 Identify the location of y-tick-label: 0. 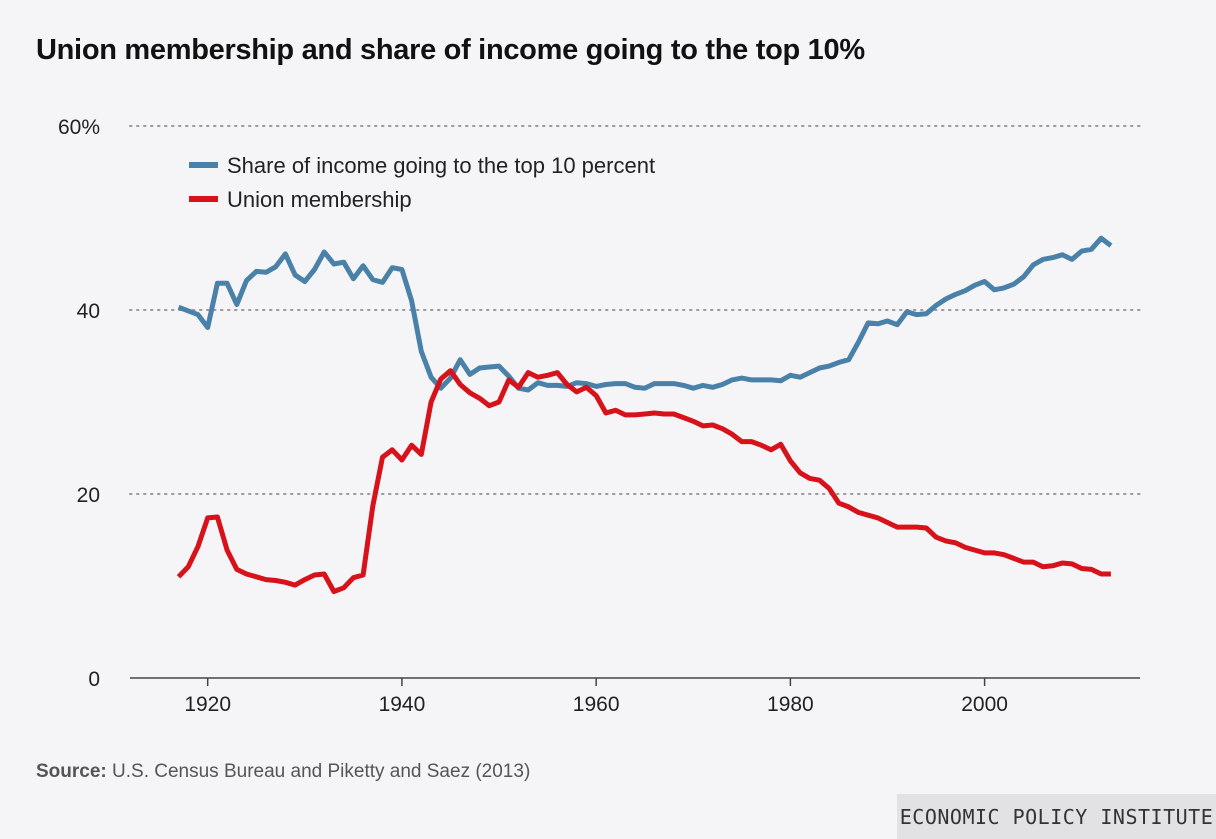
(94, 679).